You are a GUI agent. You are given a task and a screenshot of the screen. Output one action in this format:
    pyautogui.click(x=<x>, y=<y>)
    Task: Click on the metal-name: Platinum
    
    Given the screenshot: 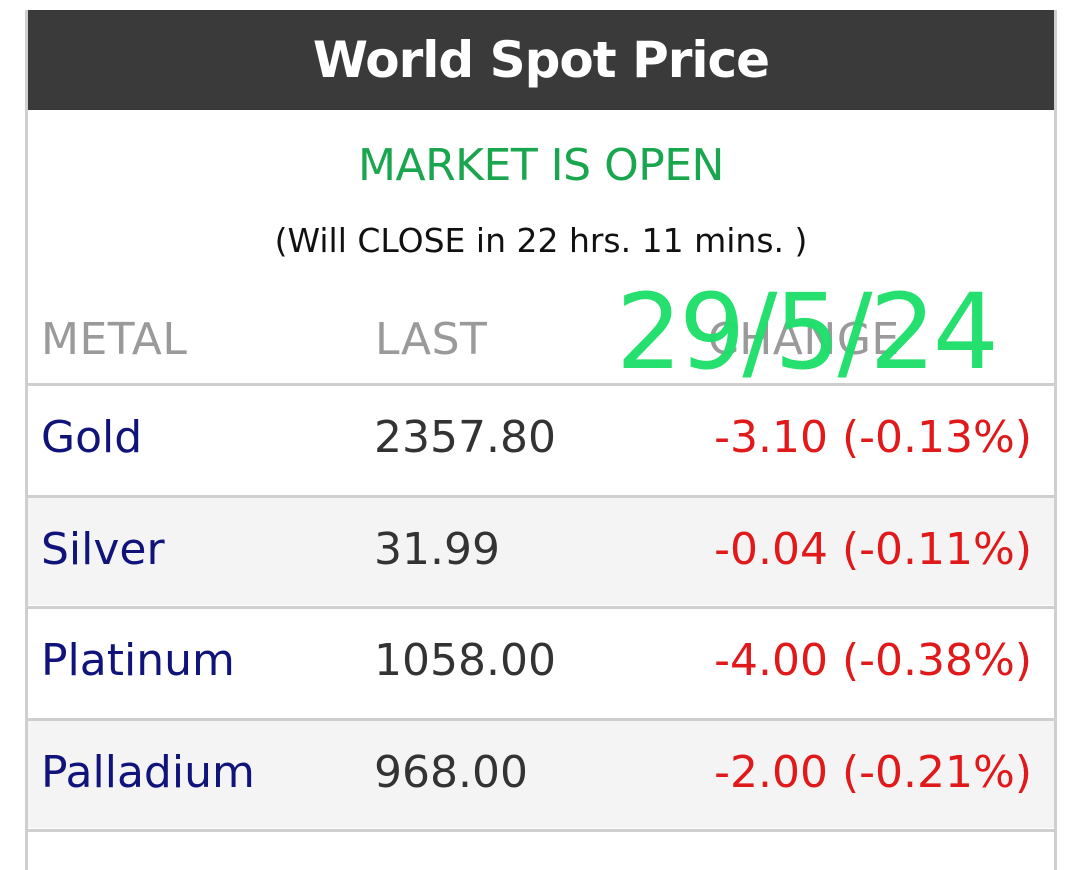 What is the action you would take?
    pyautogui.click(x=138, y=660)
    